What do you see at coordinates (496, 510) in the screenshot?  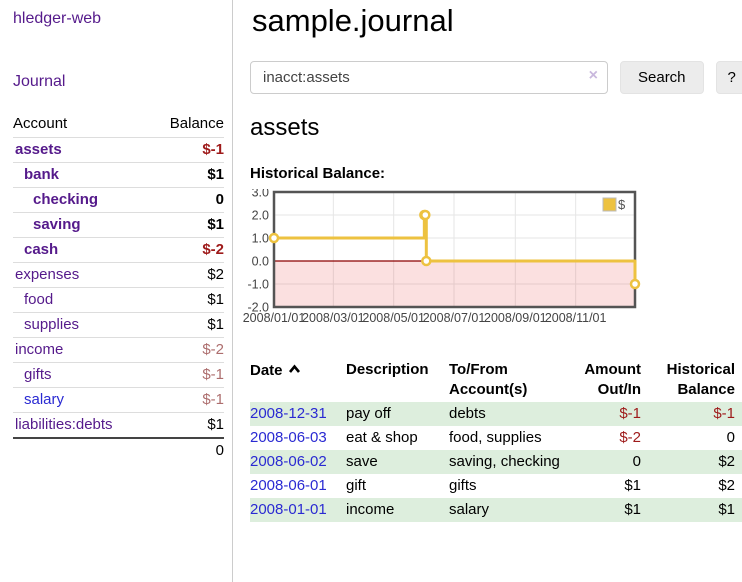 I see `register-row: 2008-01-01 income salary $1 $1` at bounding box center [496, 510].